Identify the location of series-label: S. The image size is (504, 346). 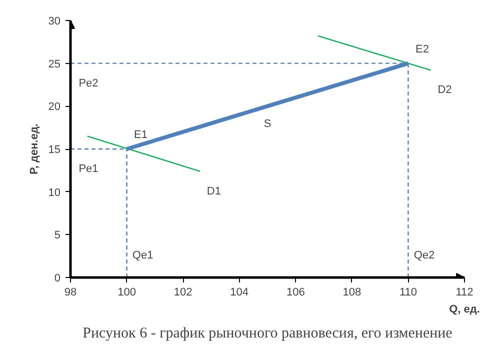
(268, 124).